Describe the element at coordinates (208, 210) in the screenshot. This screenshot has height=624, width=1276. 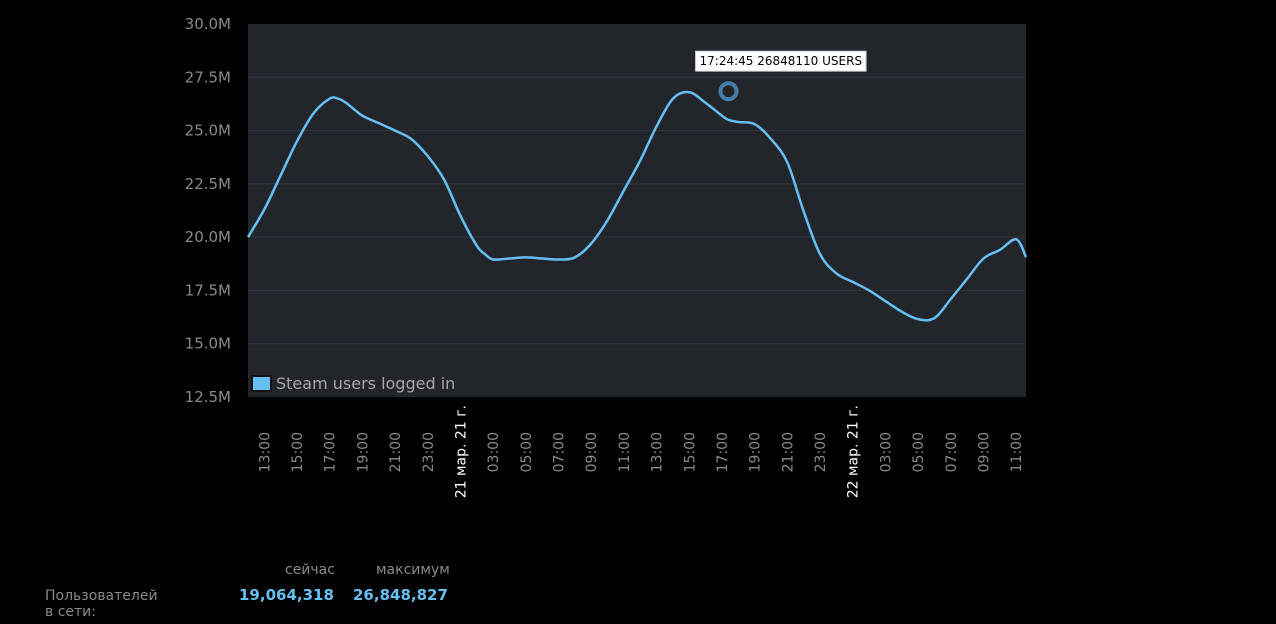
I see `y-axis: 12.5M 15.0M 17.5M 20.0M 22.5M 25.0M 27.5M 30.0M` at that location.